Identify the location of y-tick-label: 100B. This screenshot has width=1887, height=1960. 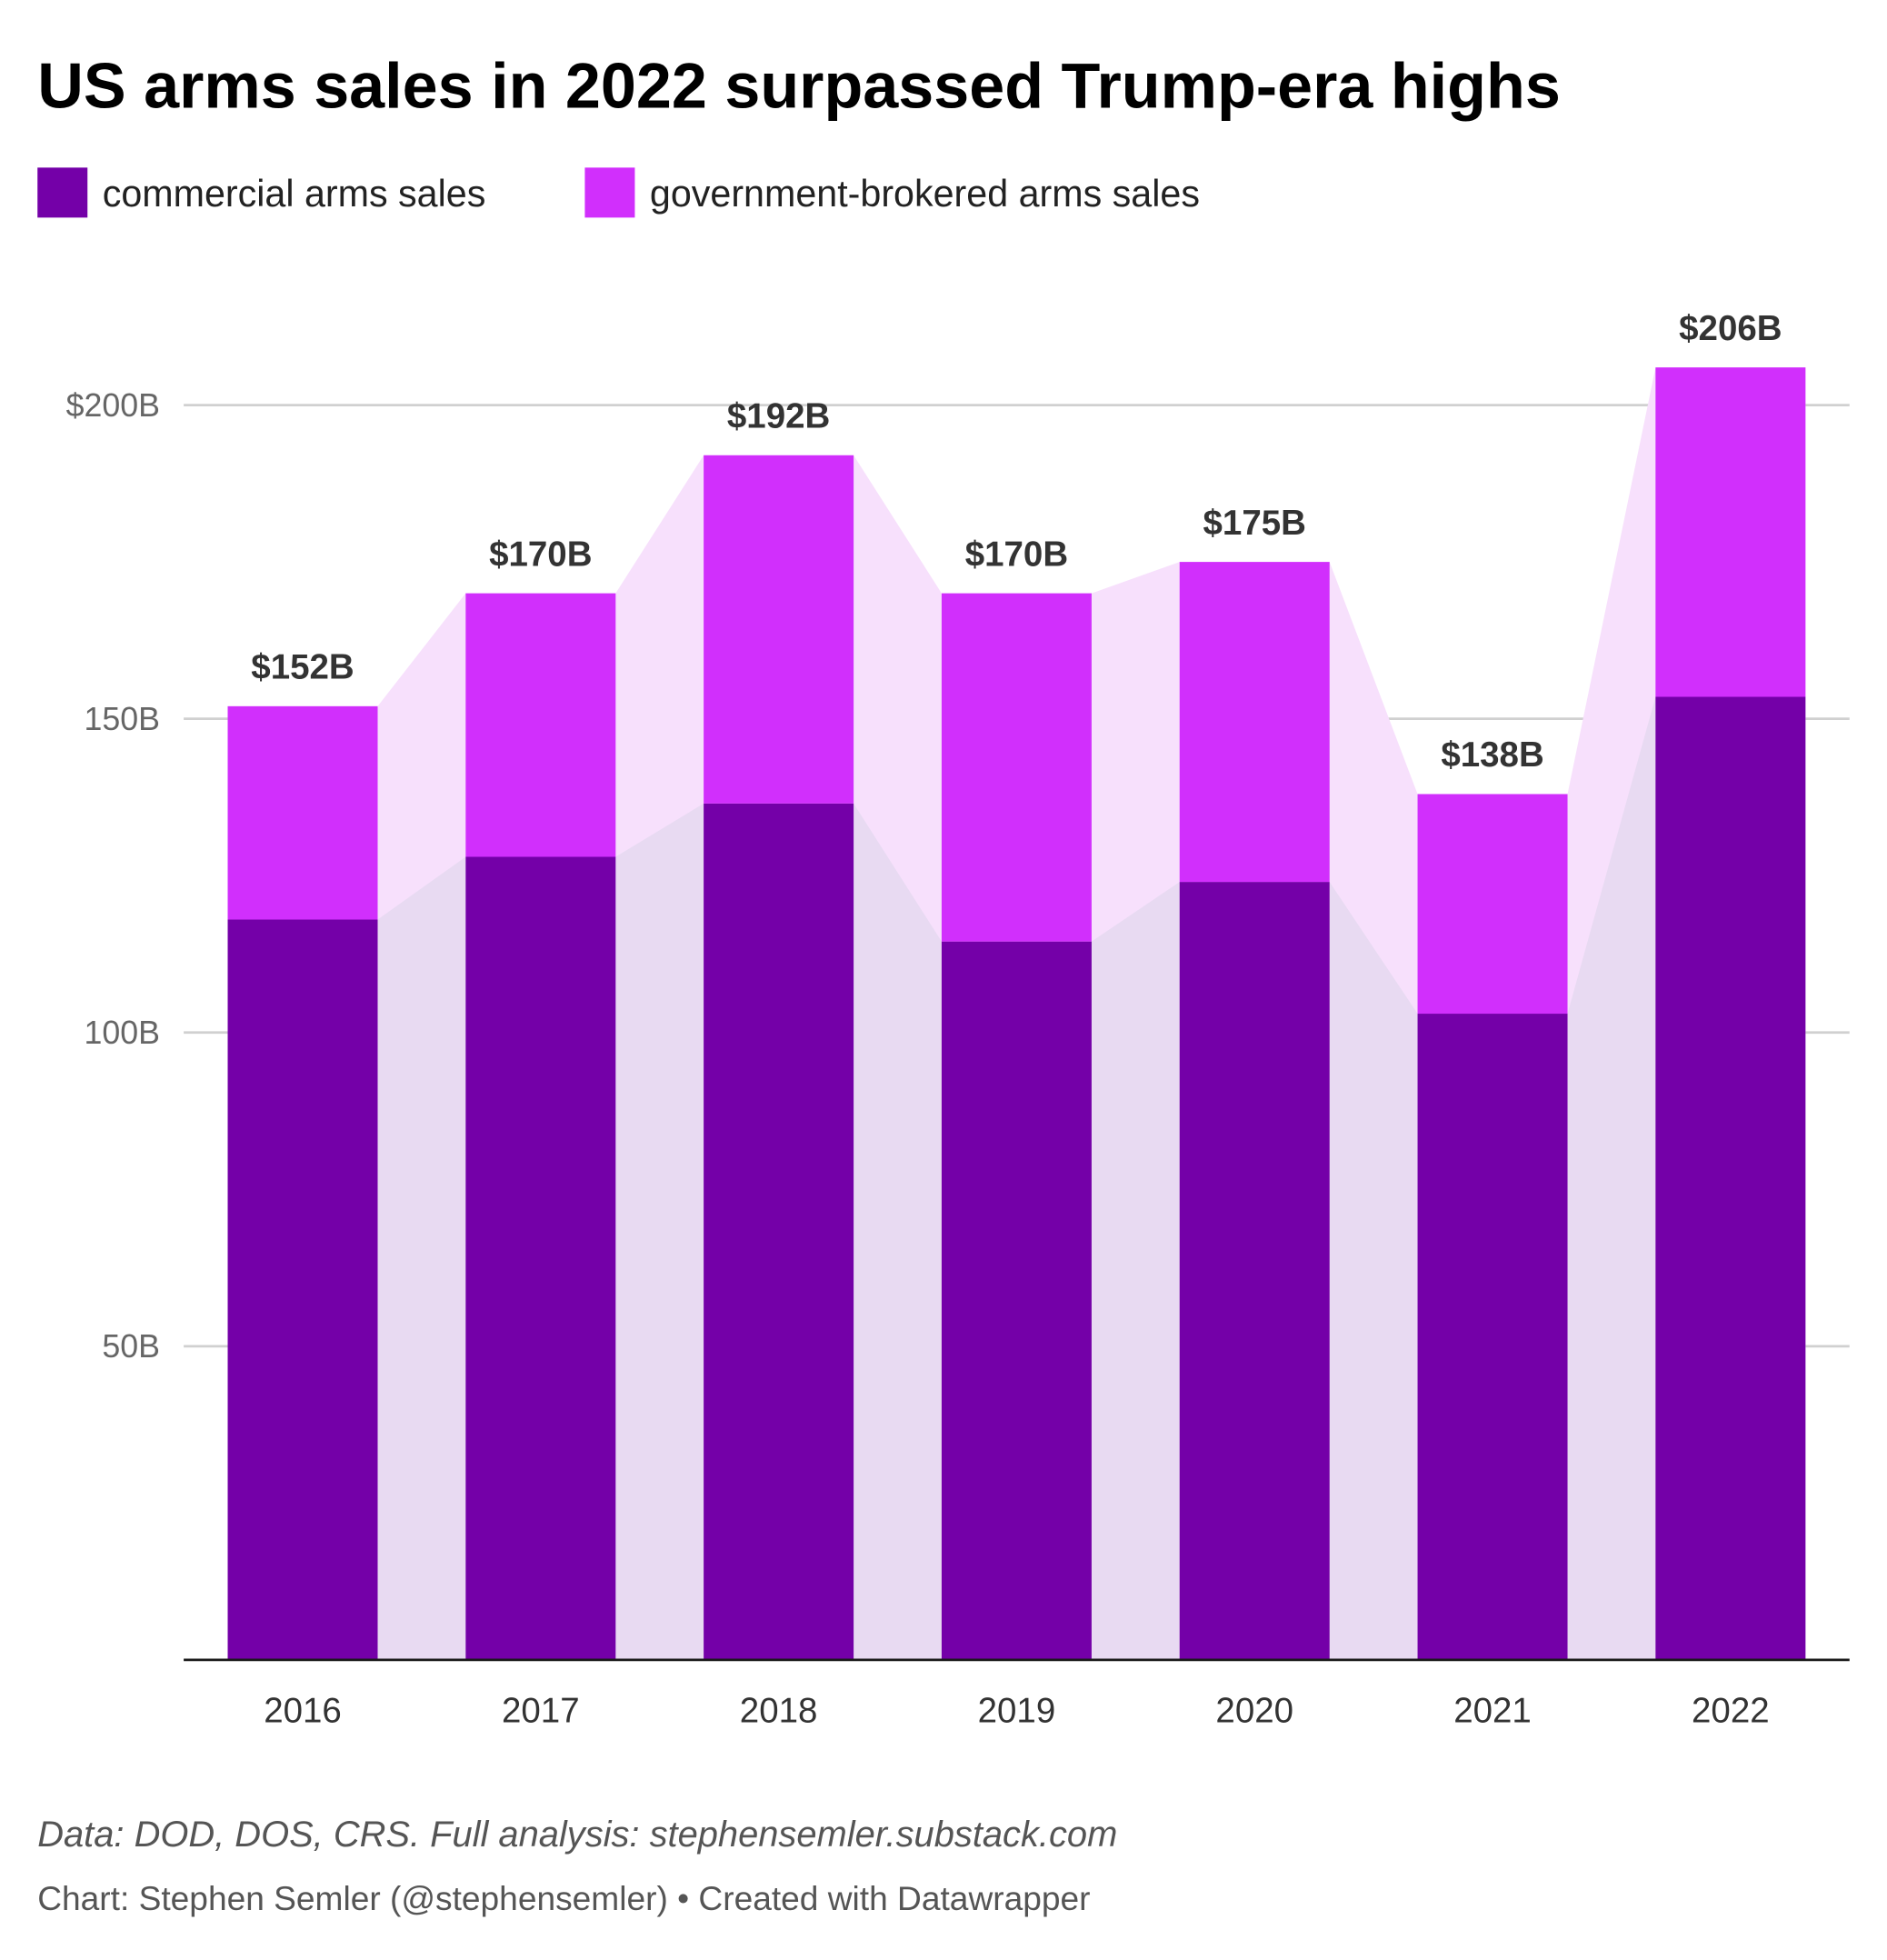
(123, 1033).